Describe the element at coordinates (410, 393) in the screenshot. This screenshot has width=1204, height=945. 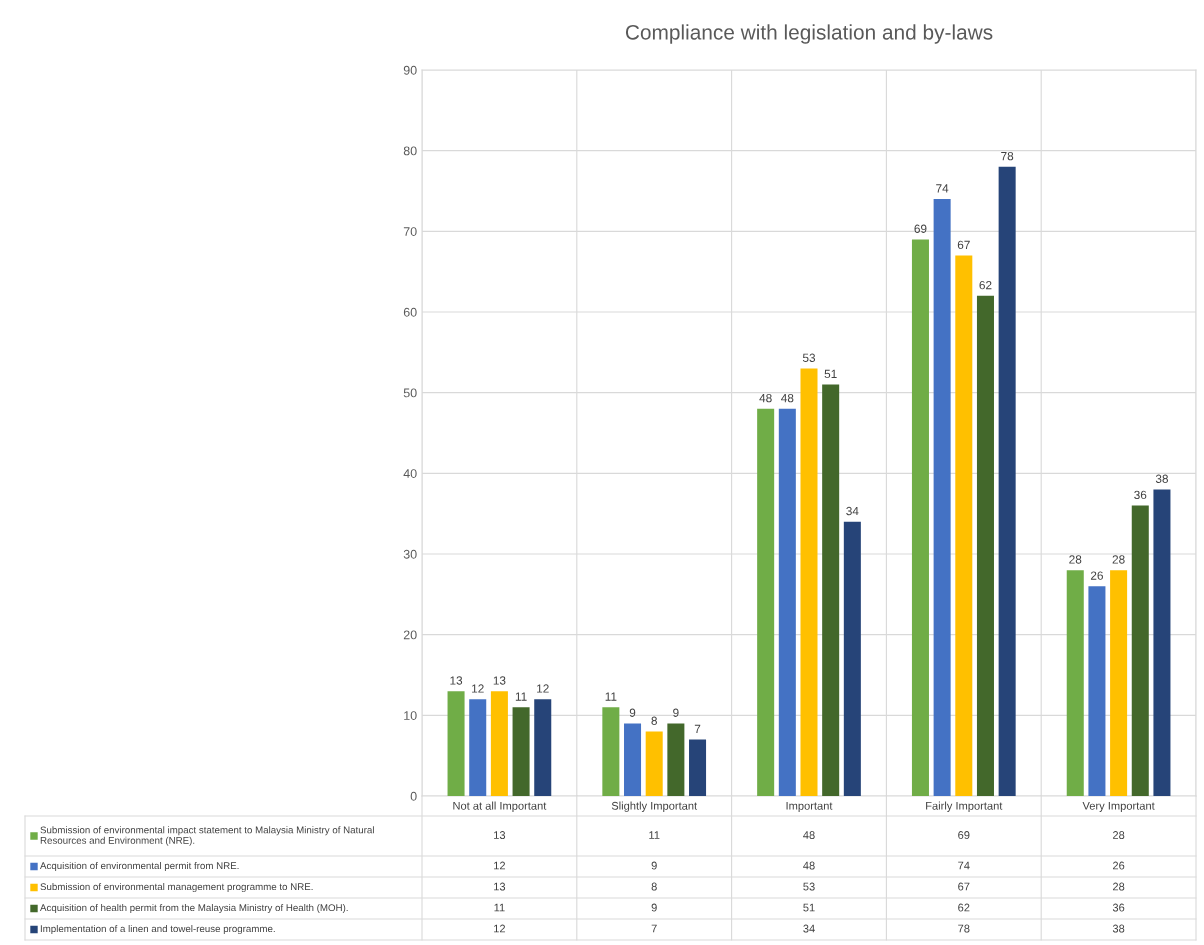
I see `y-tick-label: 50` at that location.